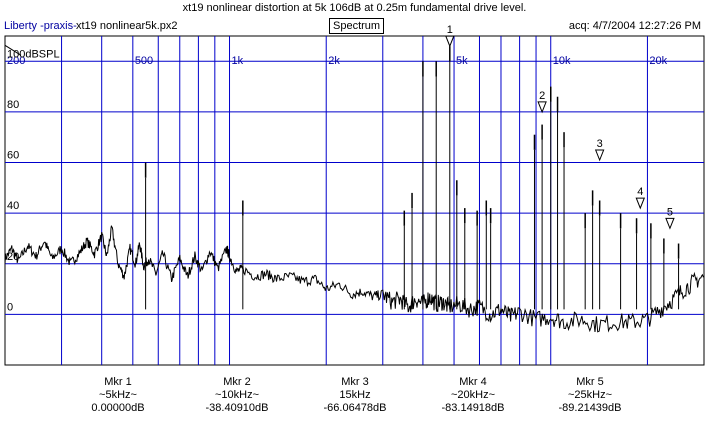  What do you see at coordinates (10, 307) in the screenshot?
I see `y-tick-label: 0` at bounding box center [10, 307].